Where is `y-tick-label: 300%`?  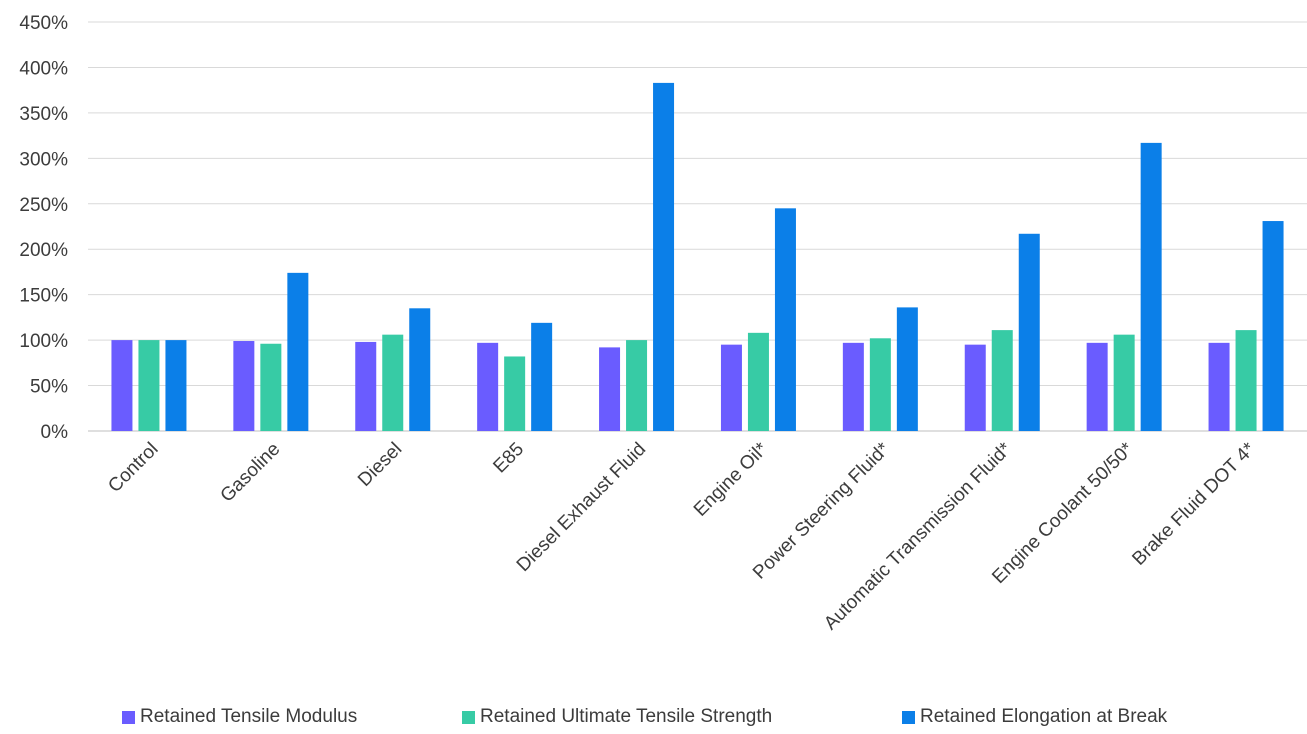
y-tick-label: 300% is located at coordinates (43, 159).